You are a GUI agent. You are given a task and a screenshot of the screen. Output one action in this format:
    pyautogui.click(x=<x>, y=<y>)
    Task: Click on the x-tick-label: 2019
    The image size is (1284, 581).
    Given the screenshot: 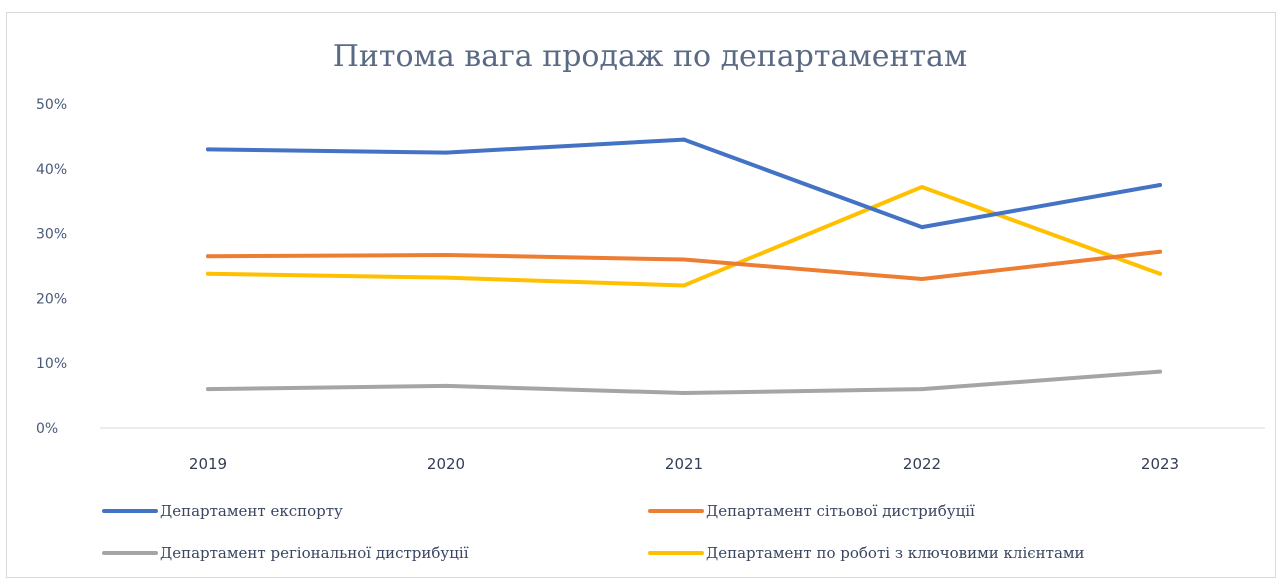 What is the action you would take?
    pyautogui.click(x=208, y=464)
    